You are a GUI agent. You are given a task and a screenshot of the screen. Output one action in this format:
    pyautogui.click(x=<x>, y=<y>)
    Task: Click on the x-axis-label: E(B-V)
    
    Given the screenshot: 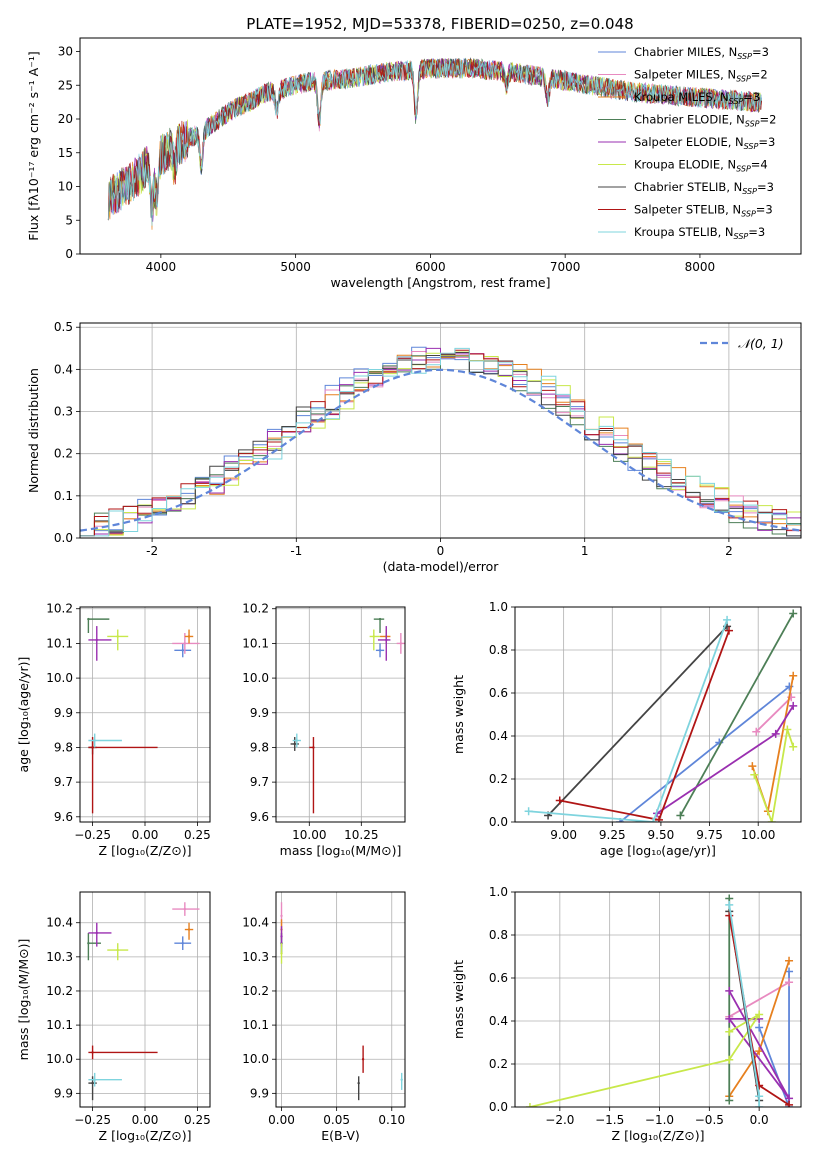 What is the action you would take?
    pyautogui.click(x=340, y=1135)
    